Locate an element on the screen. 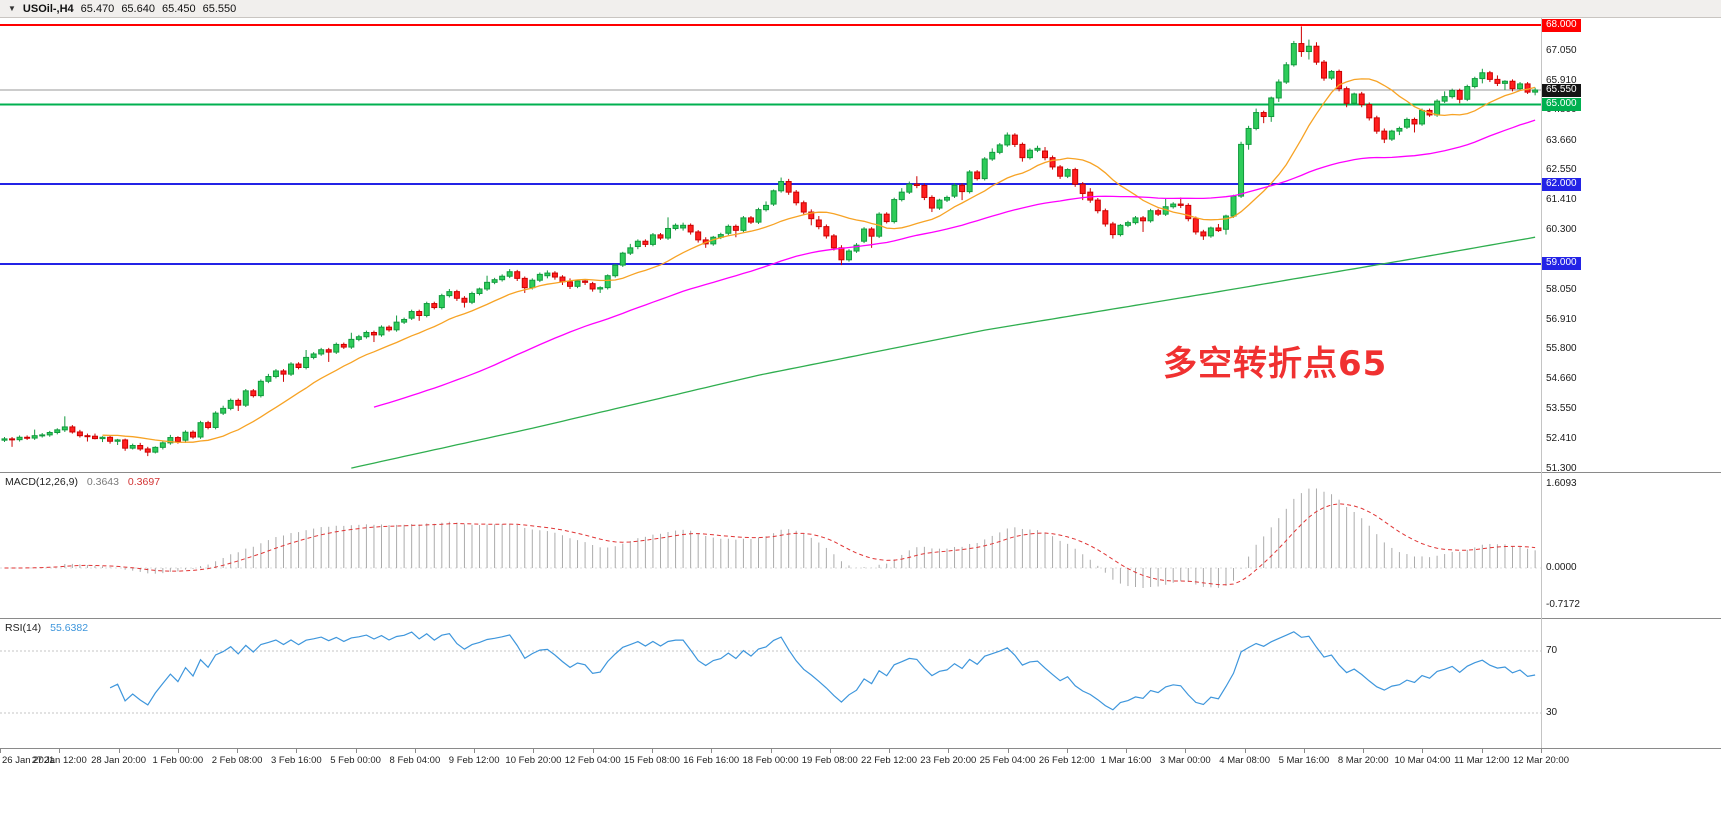 This screenshot has width=1721, height=839. time-axis-label: 9 Feb 12:00 is located at coordinates (474, 760).